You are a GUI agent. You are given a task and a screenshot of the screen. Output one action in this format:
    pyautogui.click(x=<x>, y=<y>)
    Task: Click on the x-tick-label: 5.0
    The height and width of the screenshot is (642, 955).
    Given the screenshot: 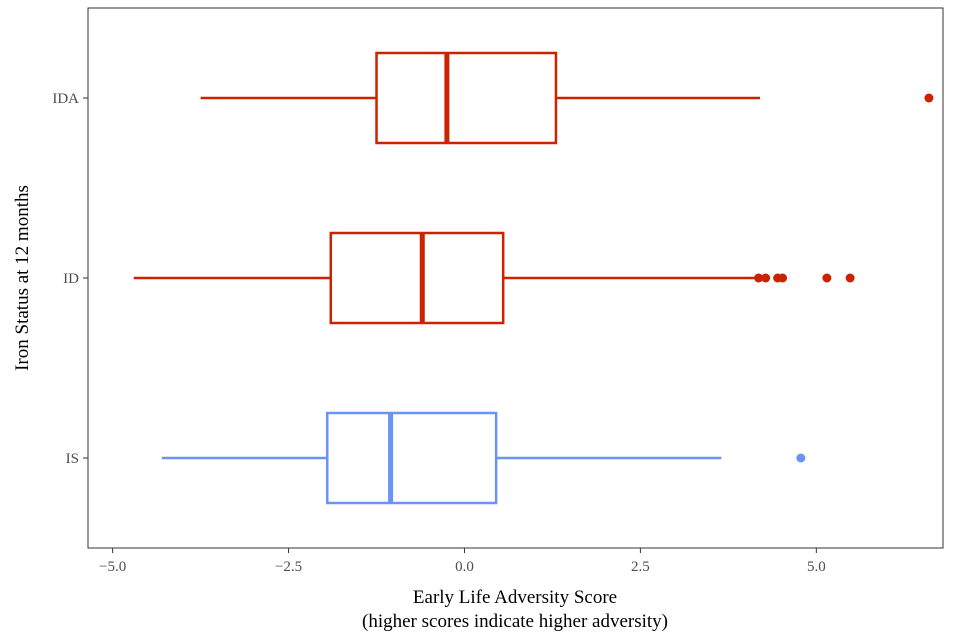 What is the action you would take?
    pyautogui.click(x=816, y=567)
    